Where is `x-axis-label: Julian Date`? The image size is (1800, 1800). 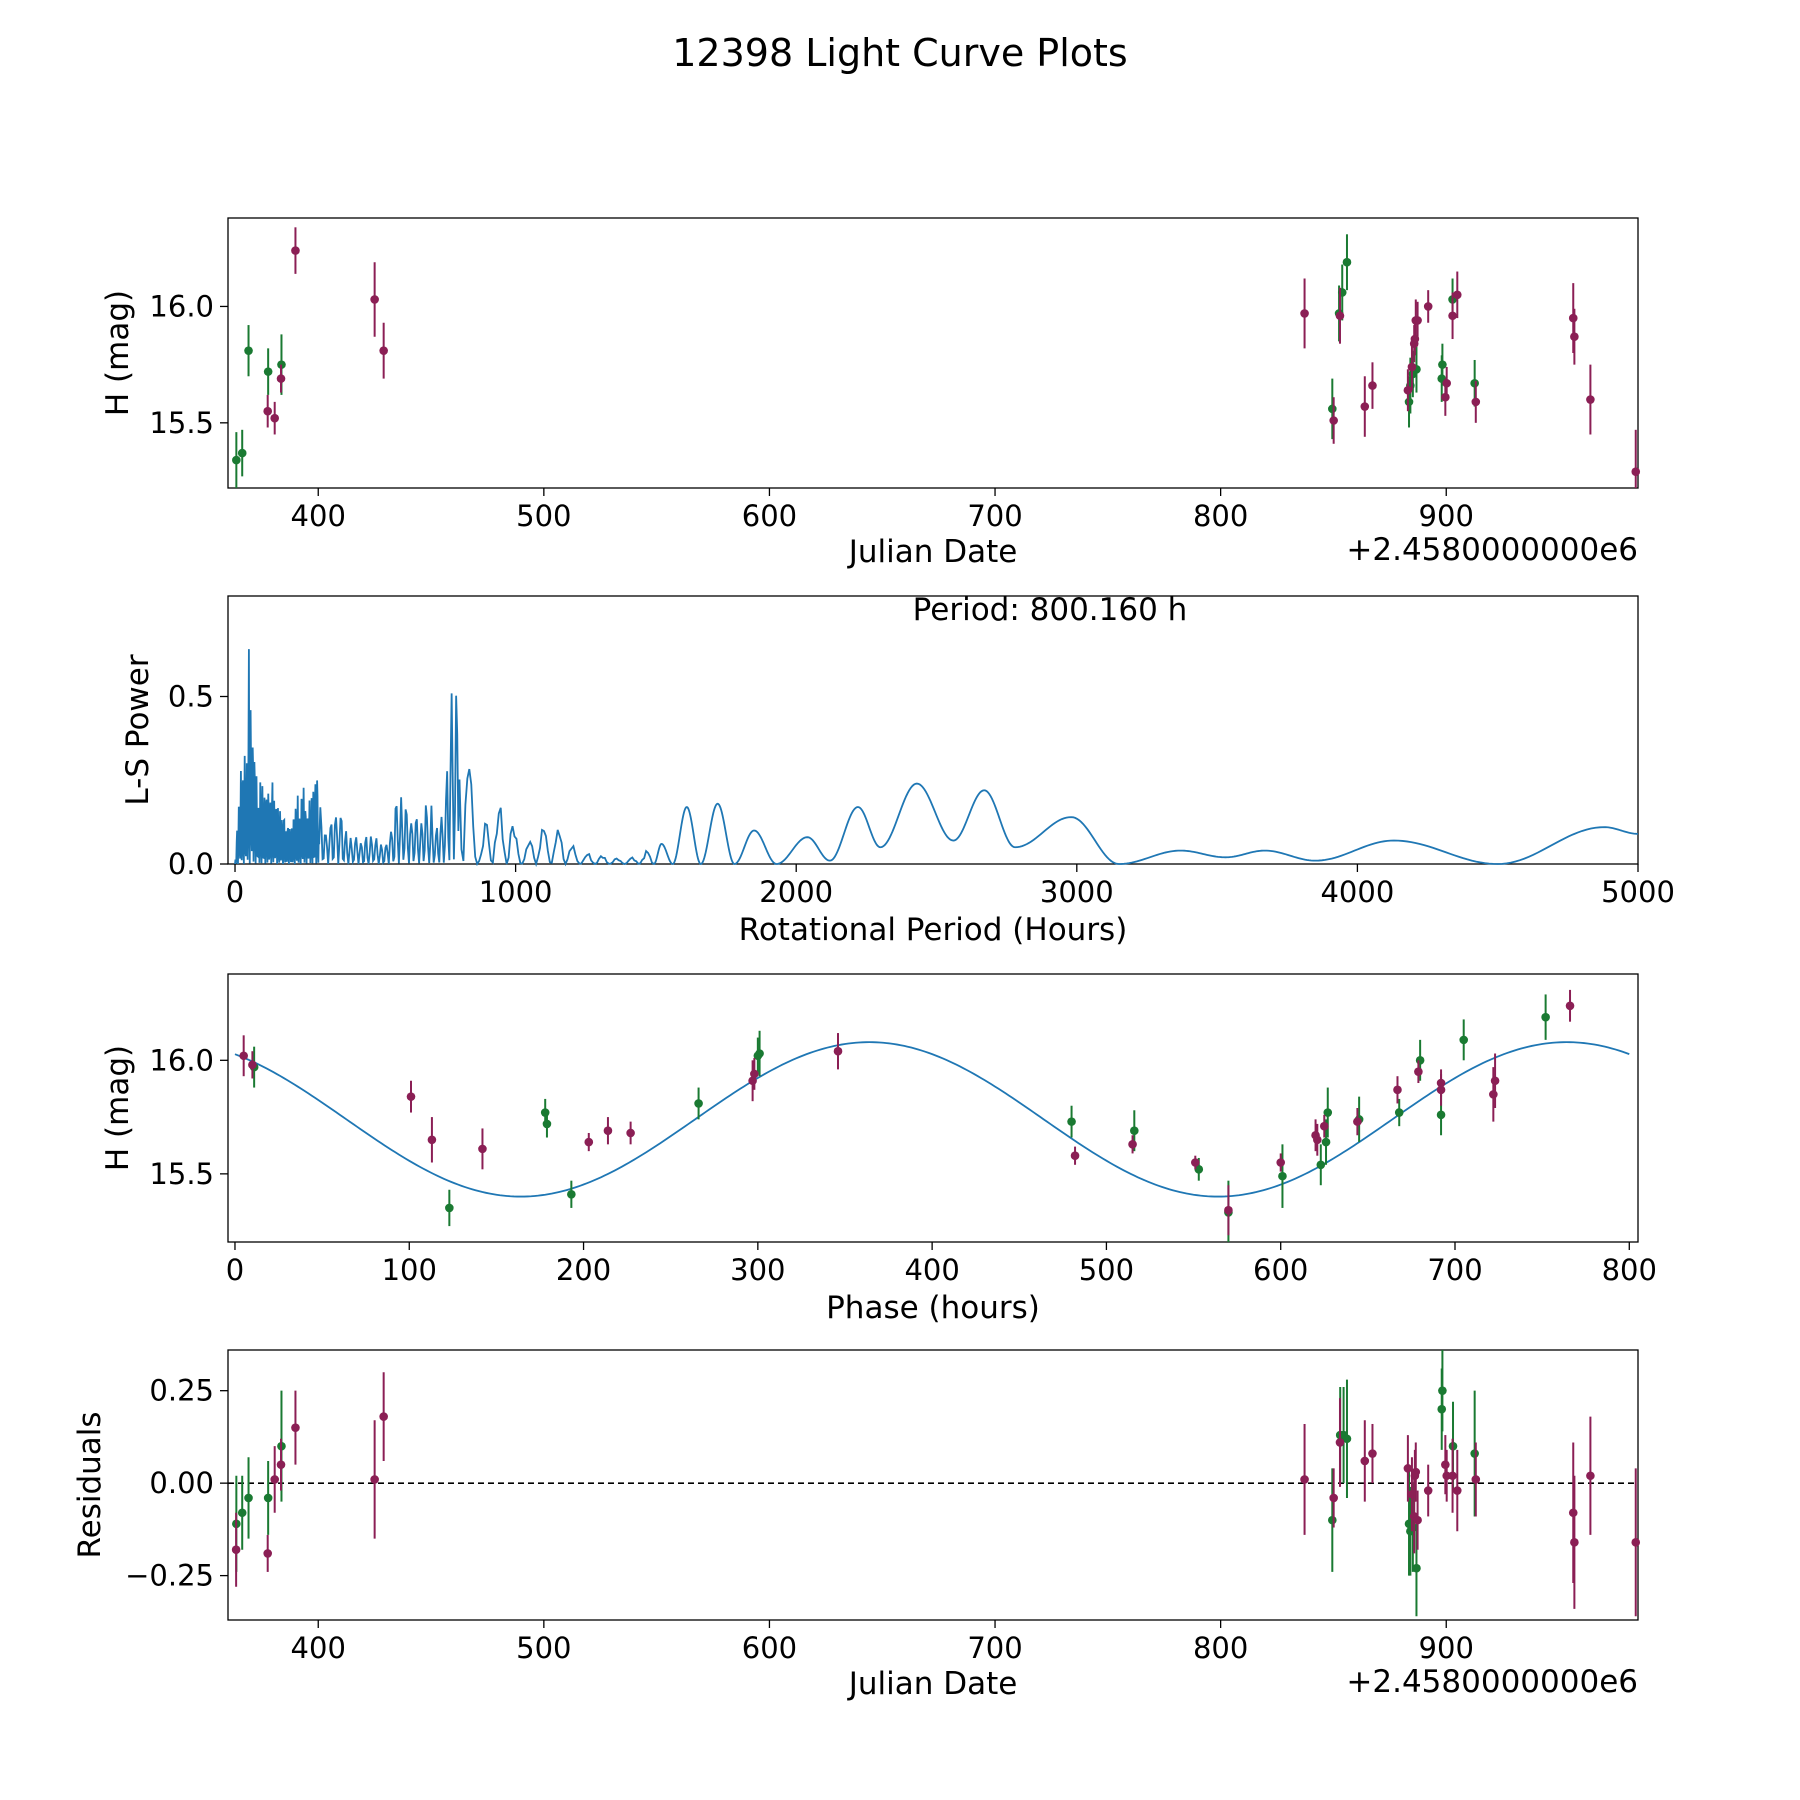 x-axis-label: Julian Date is located at coordinates (932, 552).